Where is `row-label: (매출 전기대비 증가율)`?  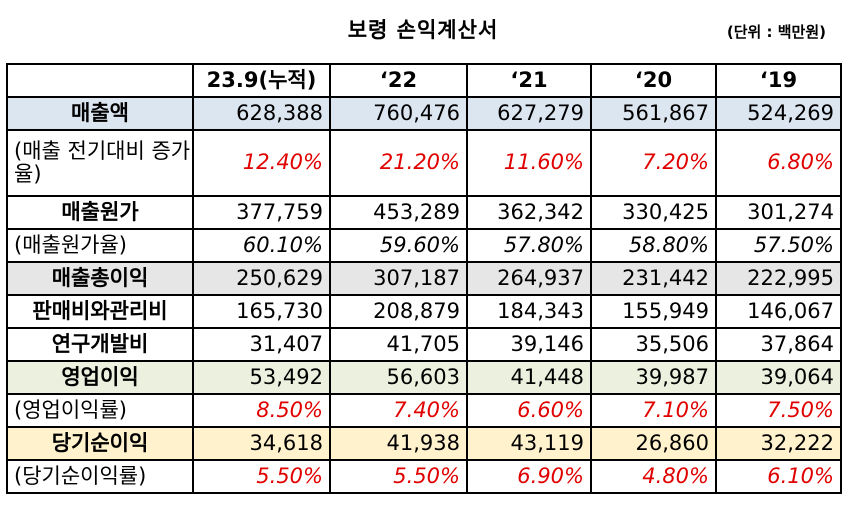
row-label: (매출 전기대비 증가율) is located at coordinates (100, 163).